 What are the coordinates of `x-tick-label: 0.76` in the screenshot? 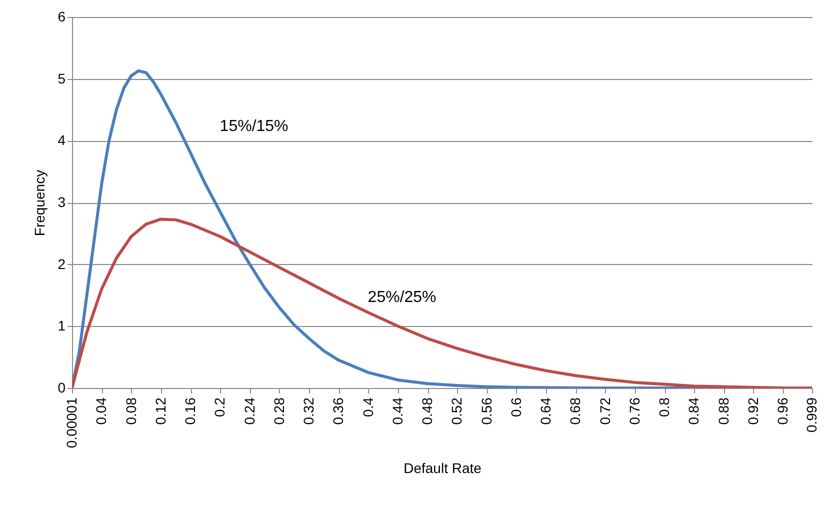 It's located at (634, 411).